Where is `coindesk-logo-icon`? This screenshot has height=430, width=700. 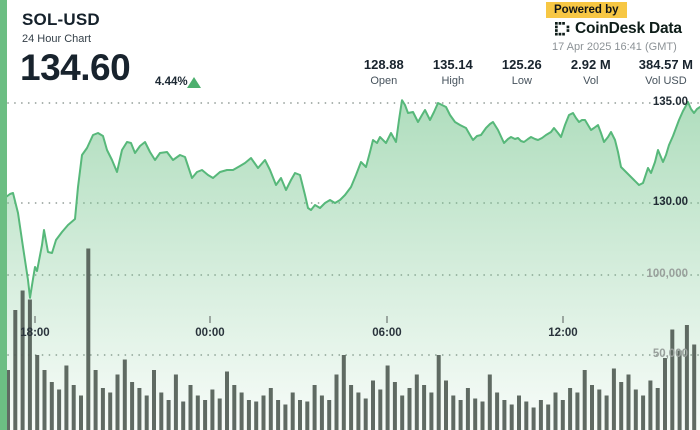
coindesk-logo-icon is located at coordinates (562, 28).